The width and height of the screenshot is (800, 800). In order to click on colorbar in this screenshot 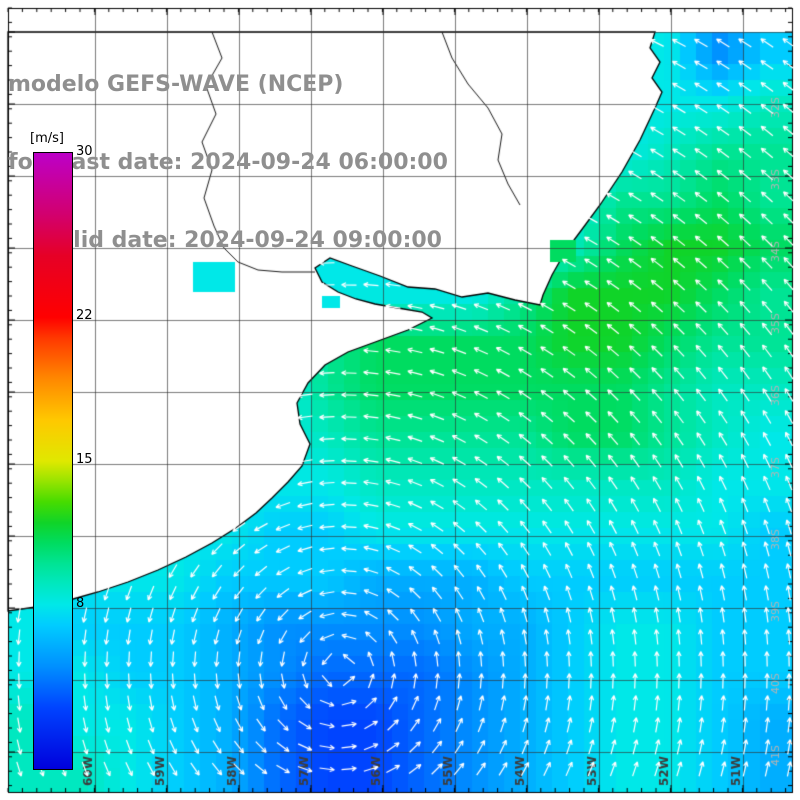, I will do `click(53, 461)`.